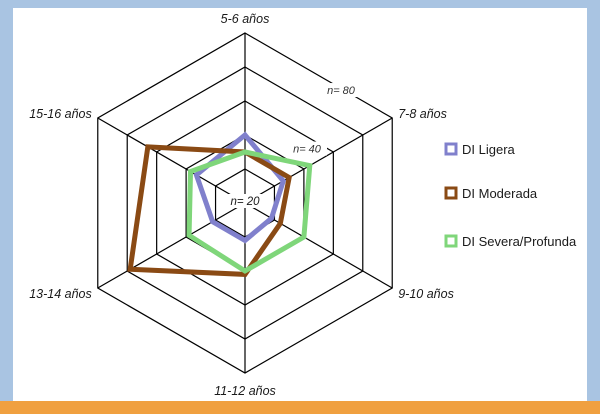 Image resolution: width=600 pixels, height=414 pixels. I want to click on axis-label: 9-10 años, so click(426, 294).